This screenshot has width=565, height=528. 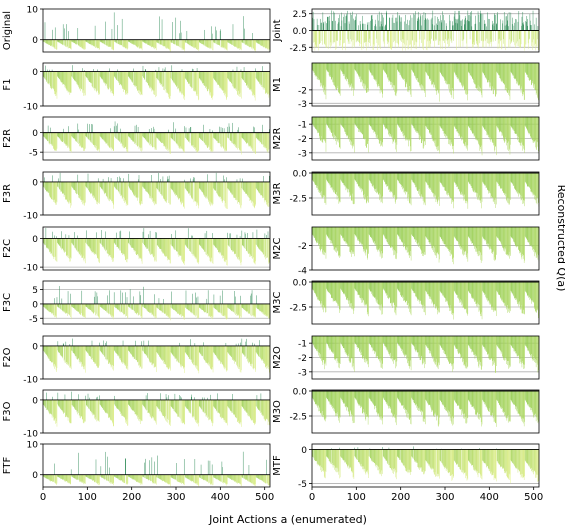 What do you see at coordinates (7, 84) in the screenshot?
I see `panel-label: F1` at bounding box center [7, 84].